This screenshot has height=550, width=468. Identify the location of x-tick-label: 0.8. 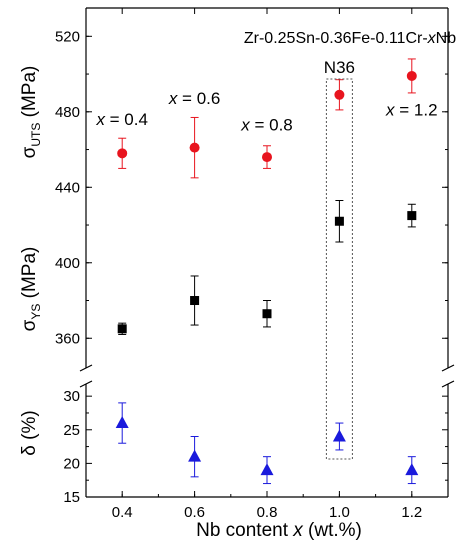
(267, 512).